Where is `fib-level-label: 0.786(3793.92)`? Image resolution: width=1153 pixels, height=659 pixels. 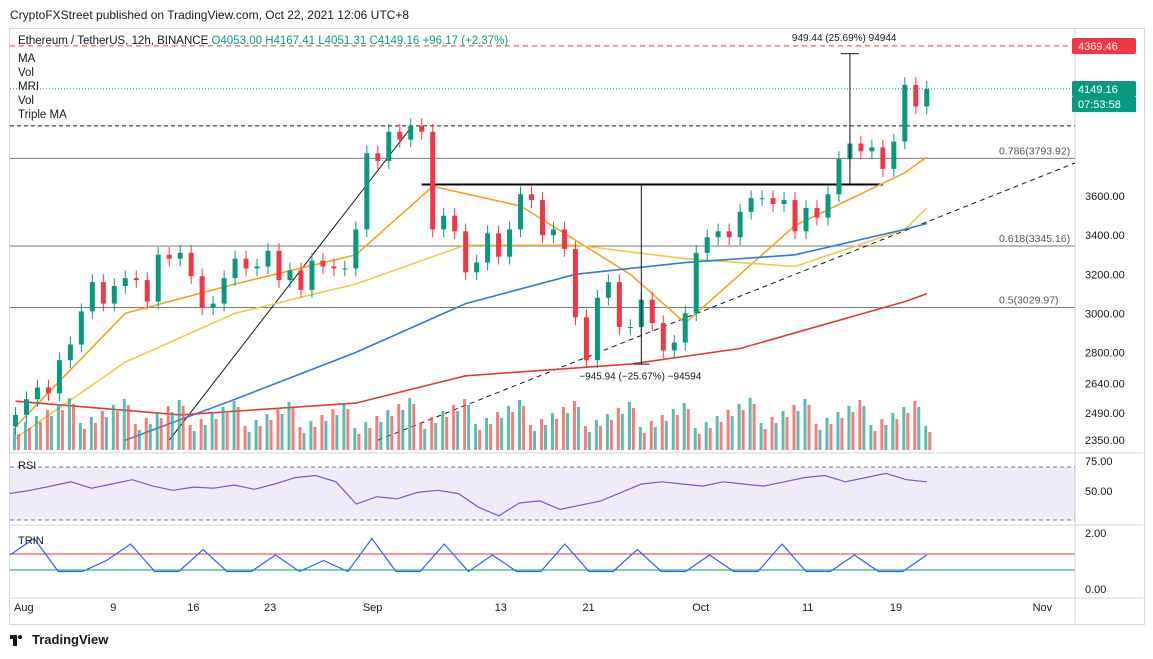
fib-level-label: 0.786(3793.92) is located at coordinates (1034, 151).